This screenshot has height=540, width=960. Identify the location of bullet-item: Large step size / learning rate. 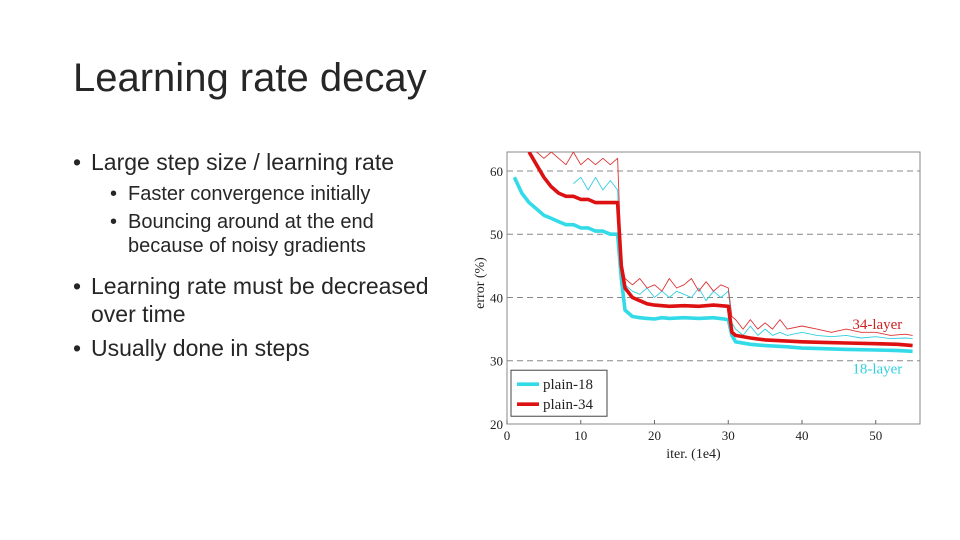
(258, 162).